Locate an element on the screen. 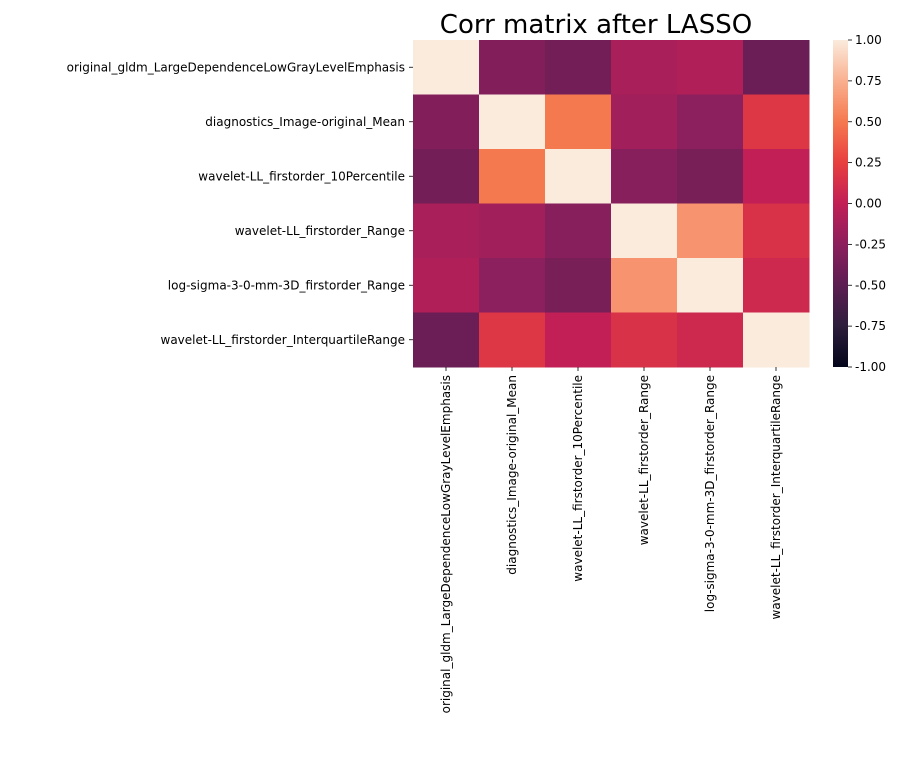 The width and height of the screenshot is (912, 779). y-tick-label: diagnostics_Image-original_Mean is located at coordinates (305, 122).